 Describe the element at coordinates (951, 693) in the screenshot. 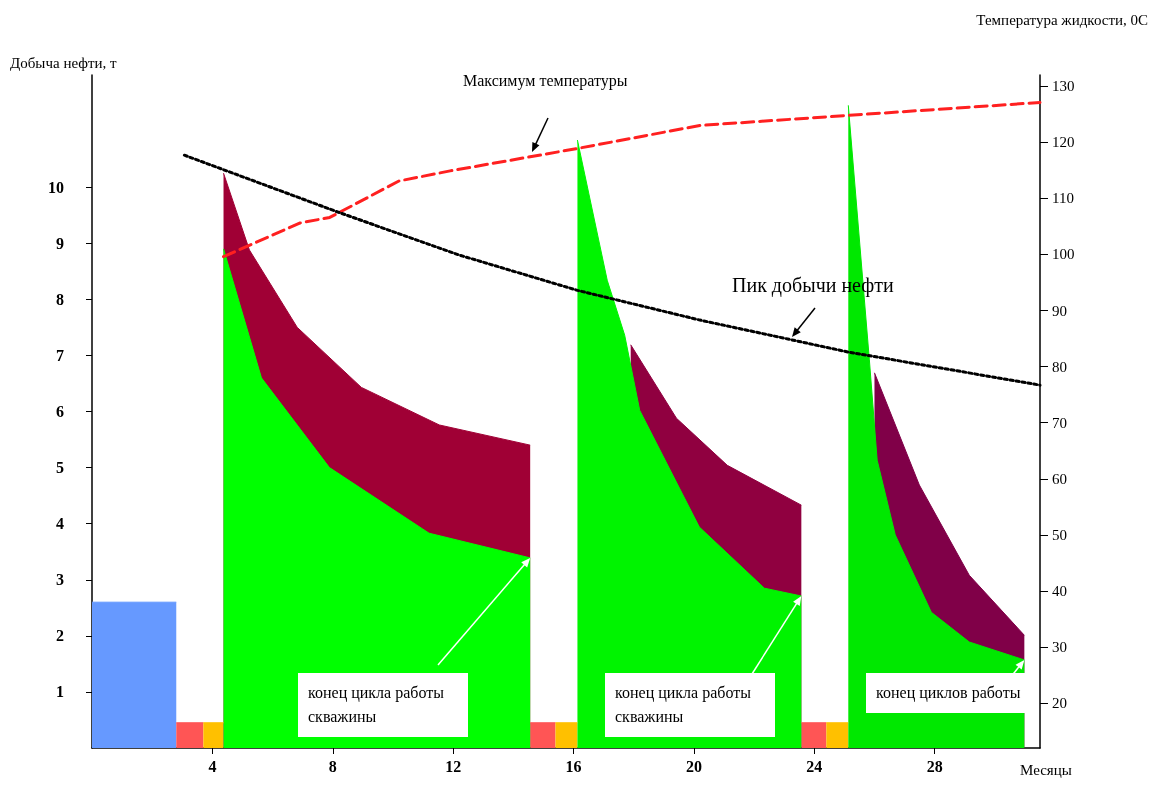

I see `annotation: конец циклов работы` at that location.